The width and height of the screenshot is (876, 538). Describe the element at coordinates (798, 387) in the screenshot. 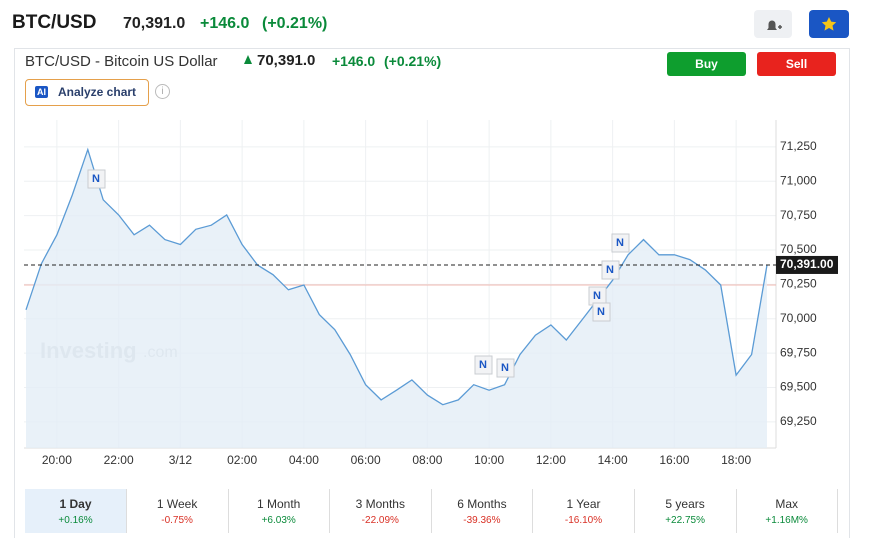

I see `y-tick-label: 69,500` at that location.